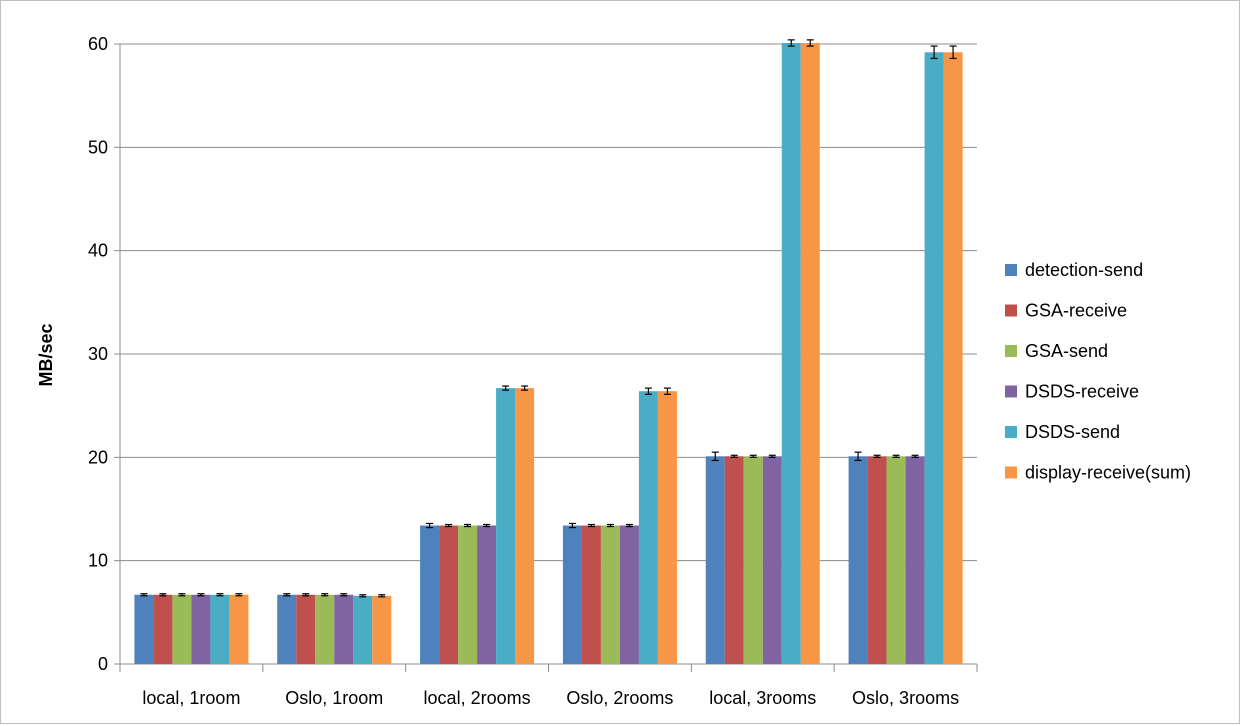 This screenshot has width=1242, height=726. What do you see at coordinates (619, 698) in the screenshot?
I see `x-tick-label: Oslo, 2rooms` at bounding box center [619, 698].